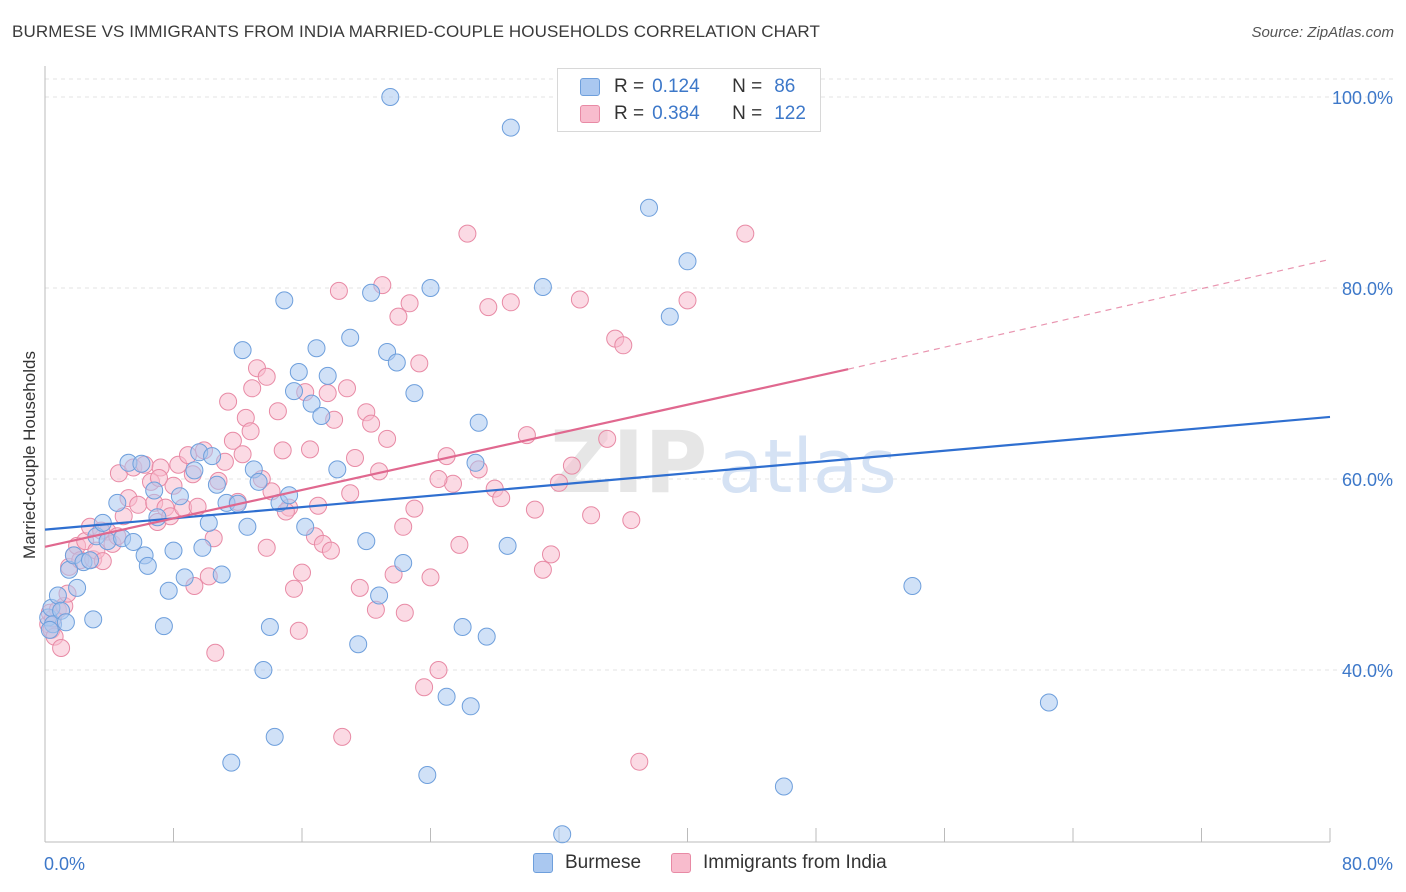  Describe the element at coordinates (1362, 98) in the screenshot. I see `y-tick-label: 100.0%` at that location.